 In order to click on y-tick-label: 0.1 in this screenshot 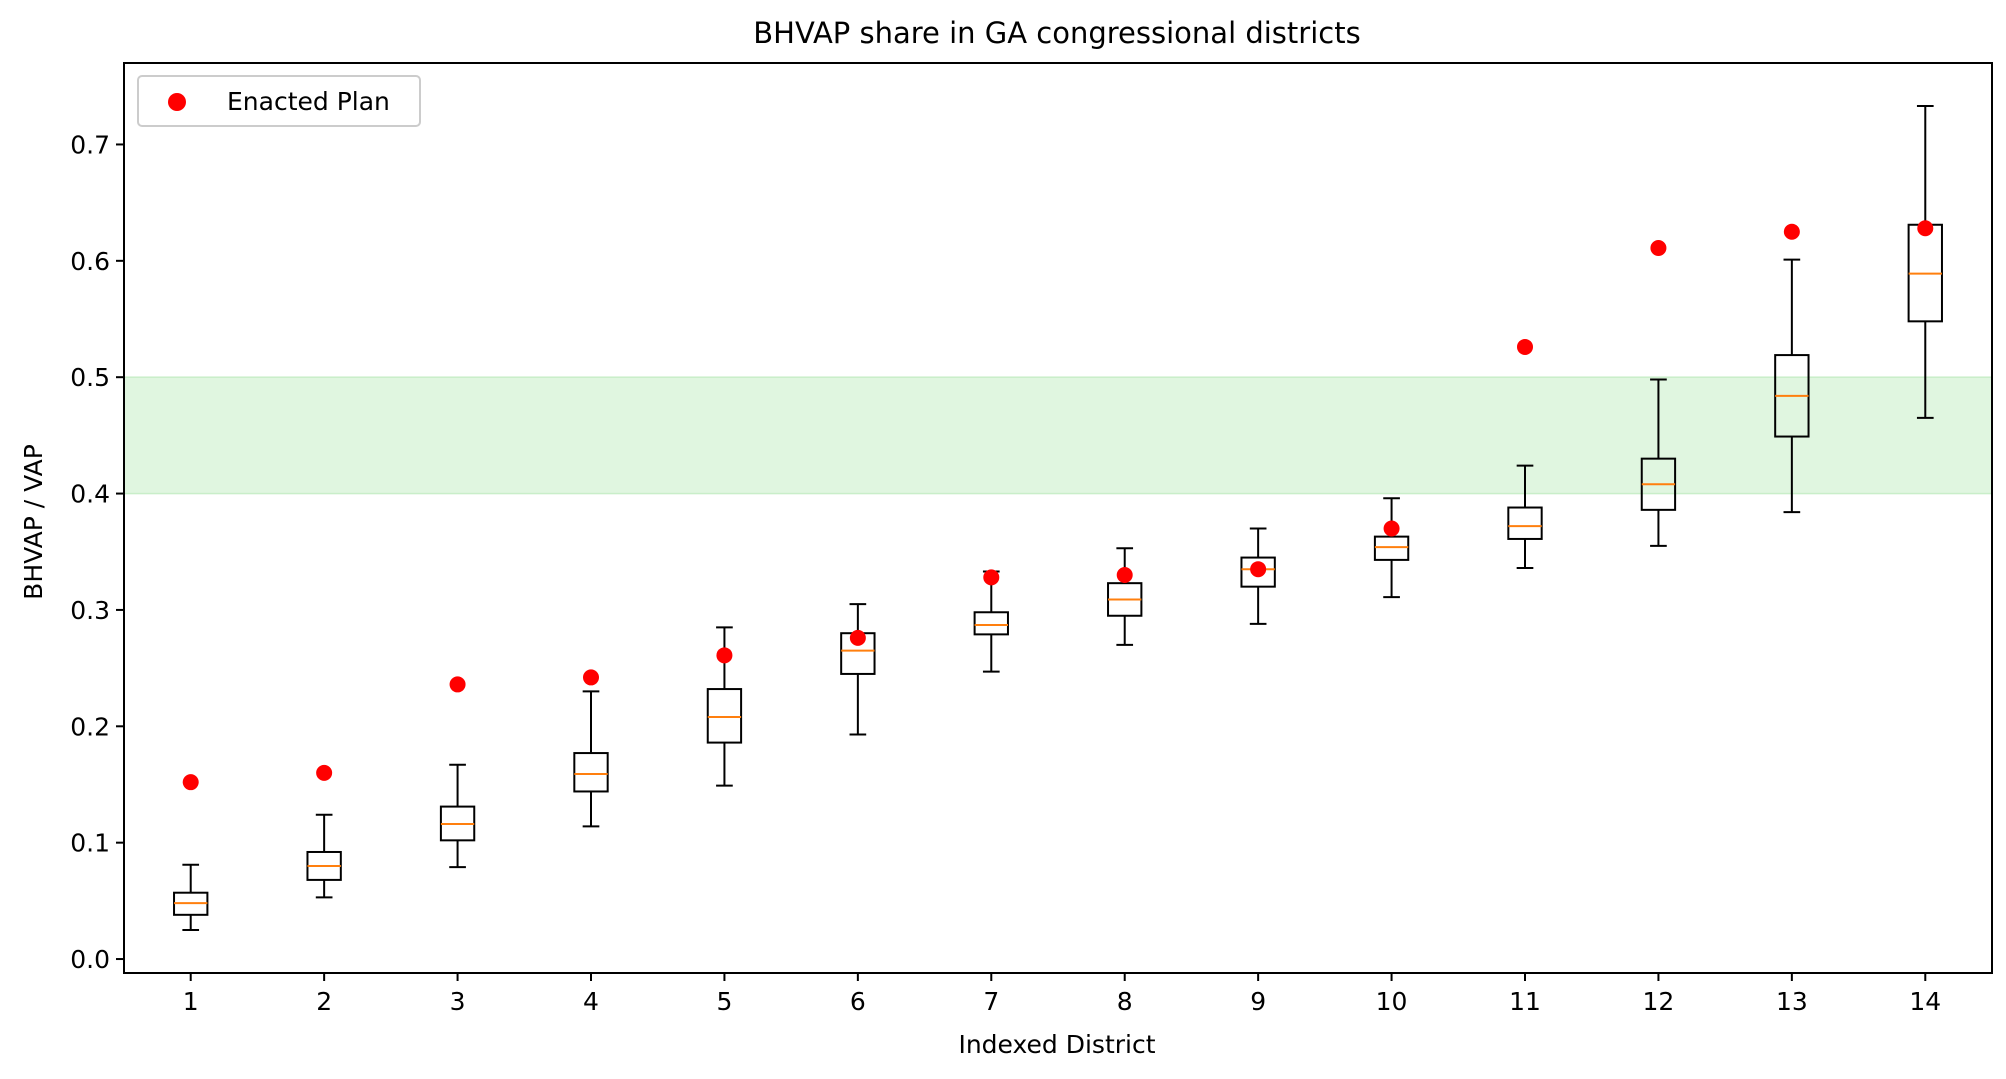, I will do `click(90, 843)`.